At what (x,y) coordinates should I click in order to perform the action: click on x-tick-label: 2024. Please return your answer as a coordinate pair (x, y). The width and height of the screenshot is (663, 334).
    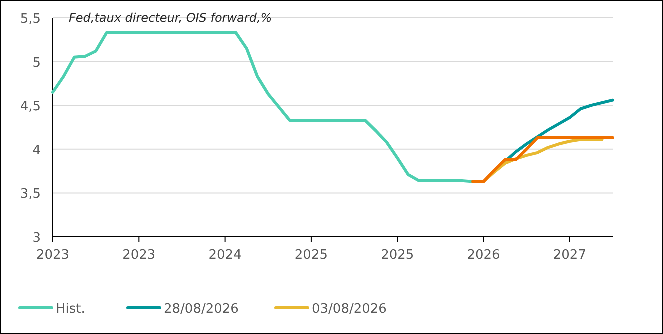
    Looking at the image, I should click on (225, 255).